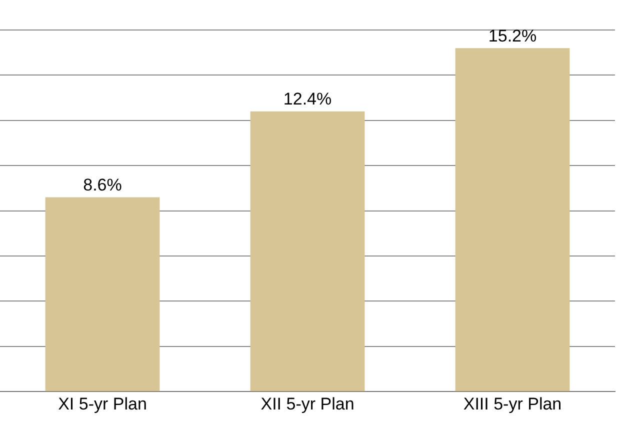 Image resolution: width=631 pixels, height=424 pixels. Describe the element at coordinates (512, 404) in the screenshot. I see `x-tick-label: XIII 5-yr Plan` at that location.